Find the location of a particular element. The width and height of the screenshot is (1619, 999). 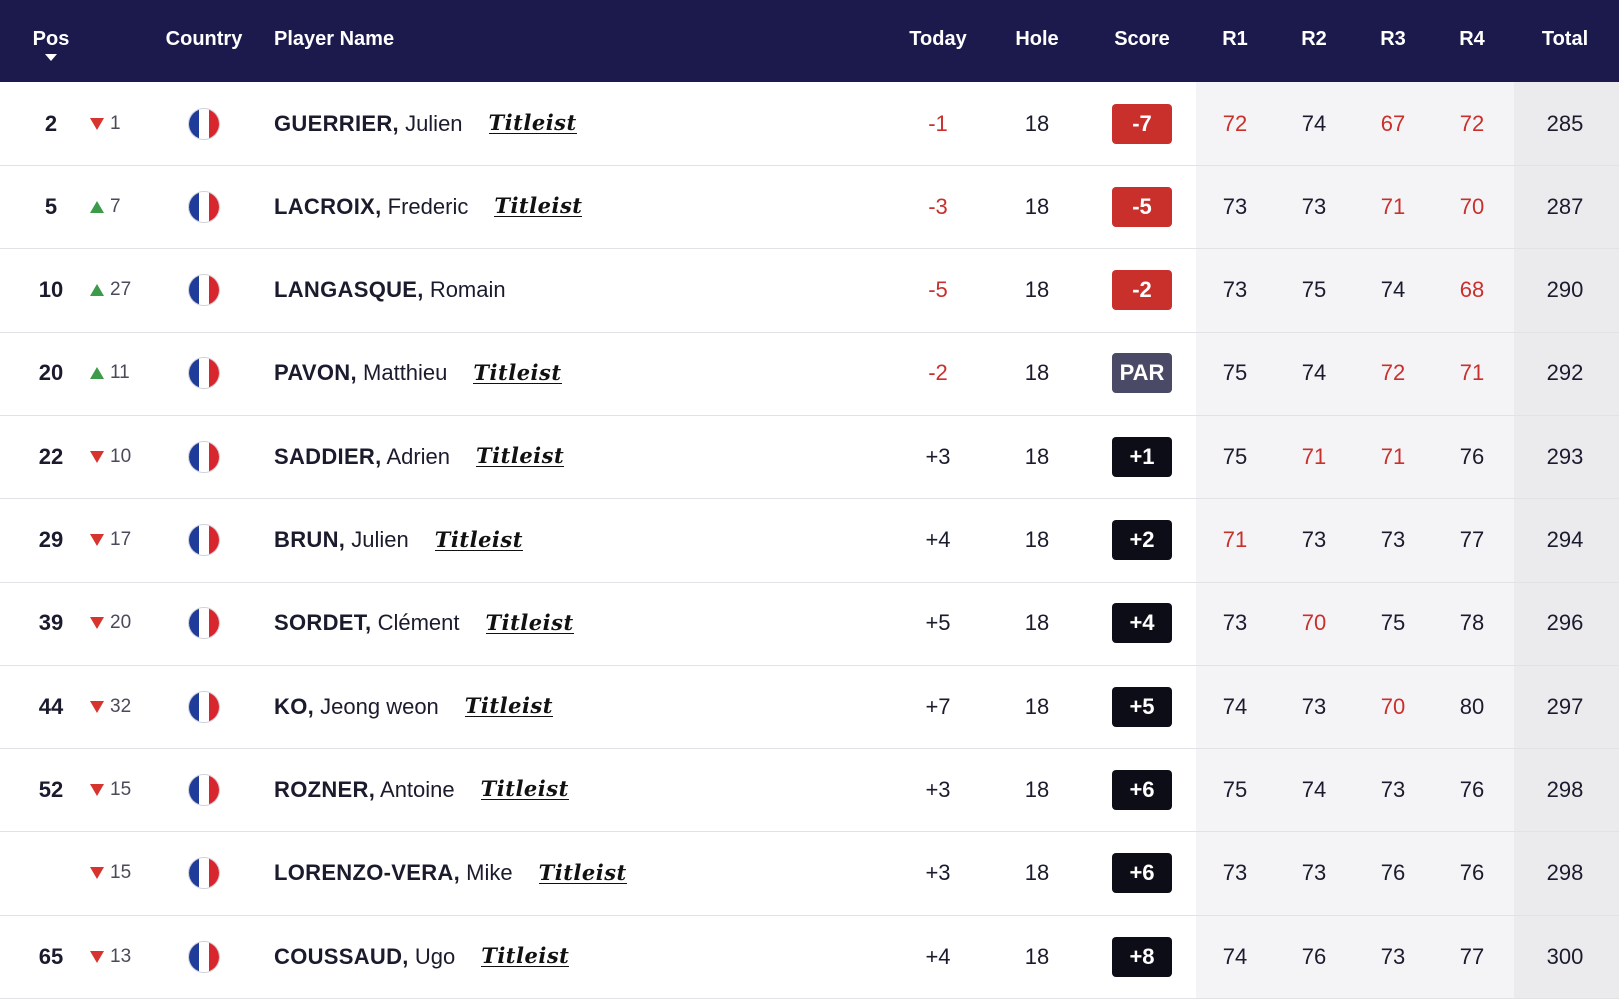

player-name: PAVON, Matthieu is located at coordinates (360, 373).